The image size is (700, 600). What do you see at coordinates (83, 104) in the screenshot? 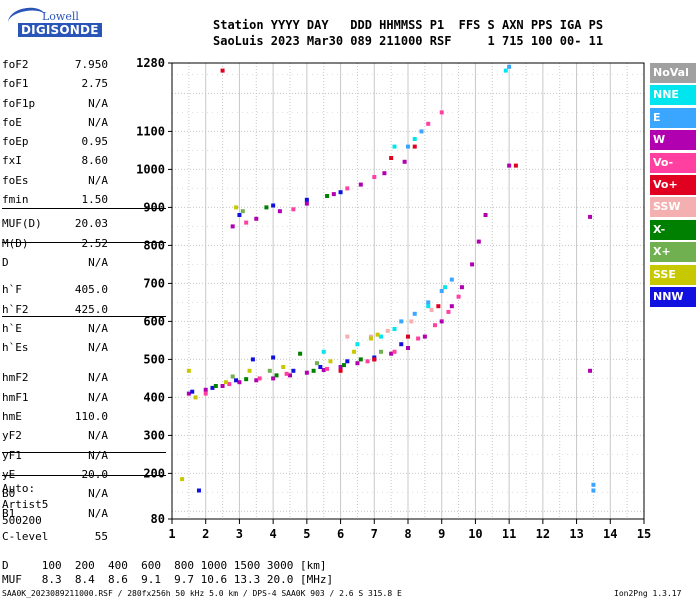
I see `param-row: foF1p N/A` at bounding box center [83, 104].